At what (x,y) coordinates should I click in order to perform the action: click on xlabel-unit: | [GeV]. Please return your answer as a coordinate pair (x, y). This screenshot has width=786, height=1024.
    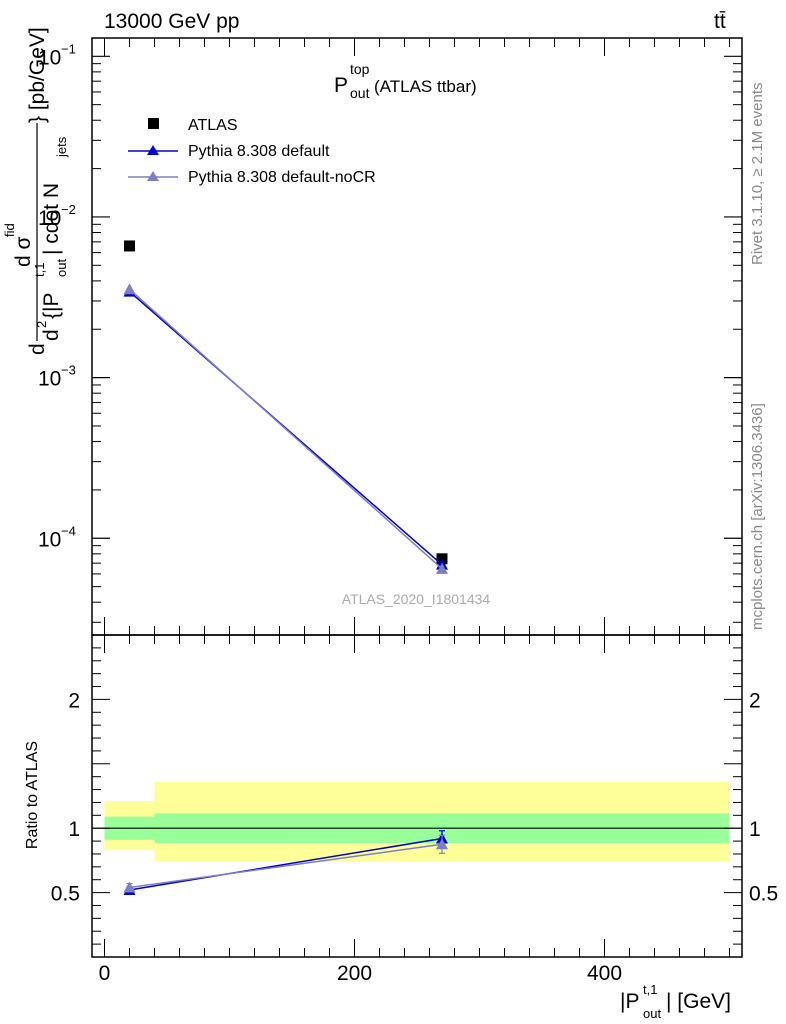
    Looking at the image, I should click on (698, 1001).